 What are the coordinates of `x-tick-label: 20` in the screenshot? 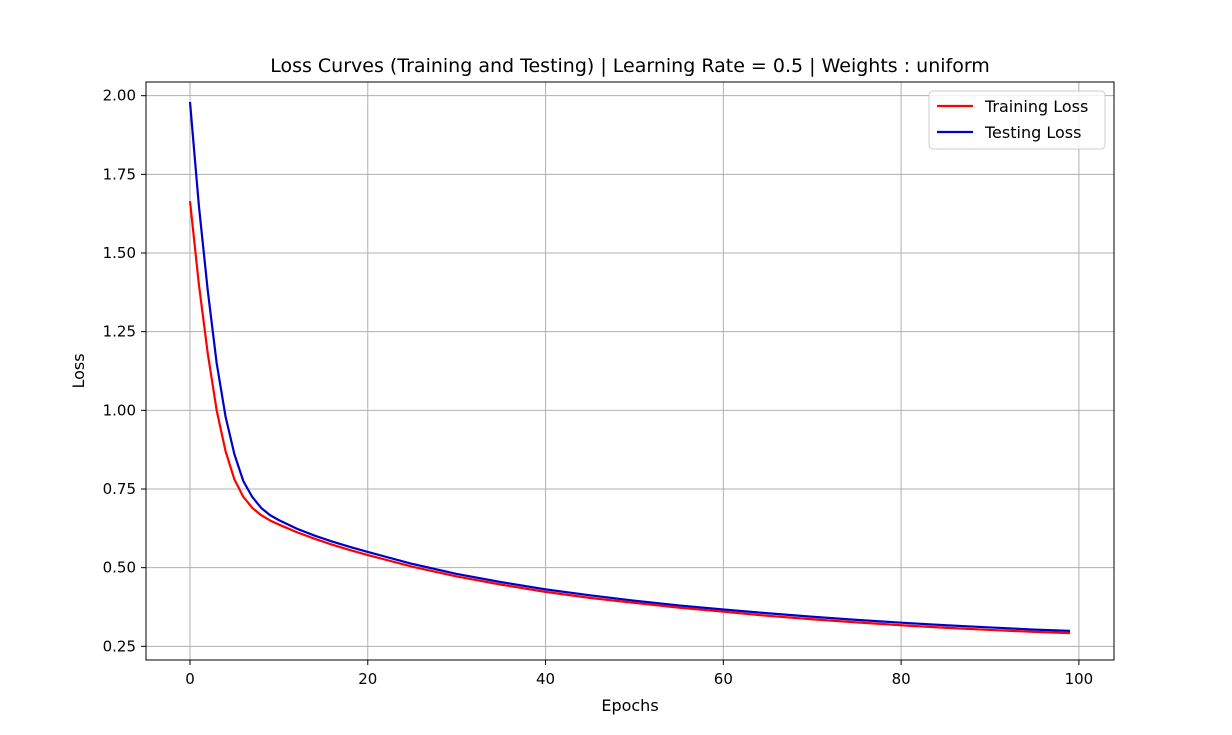 It's located at (367, 679).